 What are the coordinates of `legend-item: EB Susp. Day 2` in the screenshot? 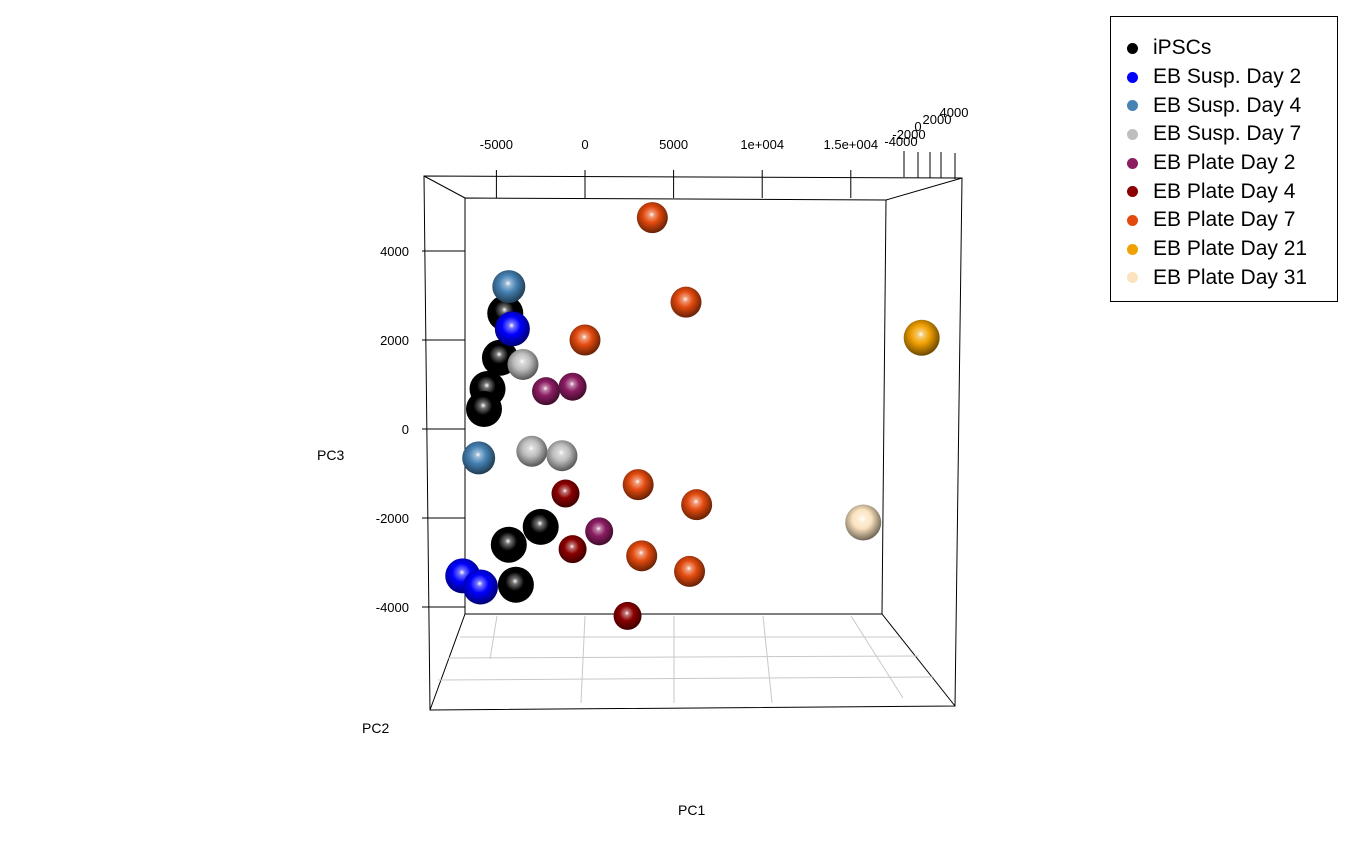 It's located at (1232, 77).